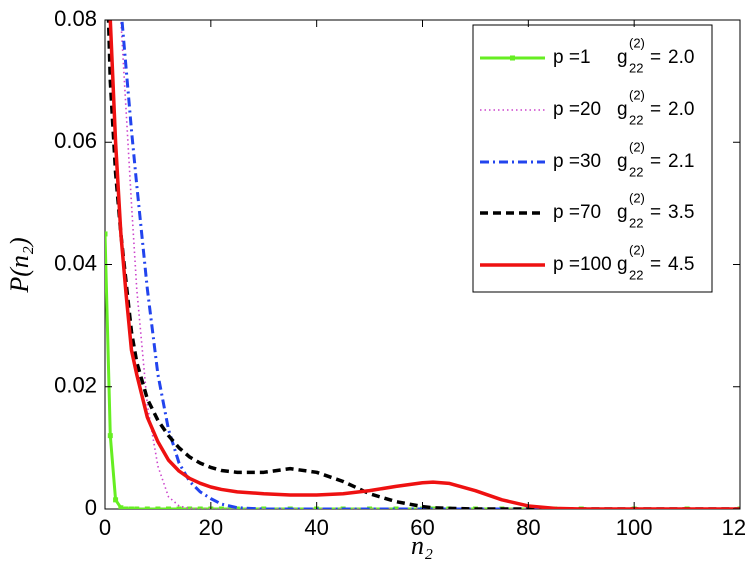  Describe the element at coordinates (512, 58) in the screenshot. I see `legend-marker` at that location.